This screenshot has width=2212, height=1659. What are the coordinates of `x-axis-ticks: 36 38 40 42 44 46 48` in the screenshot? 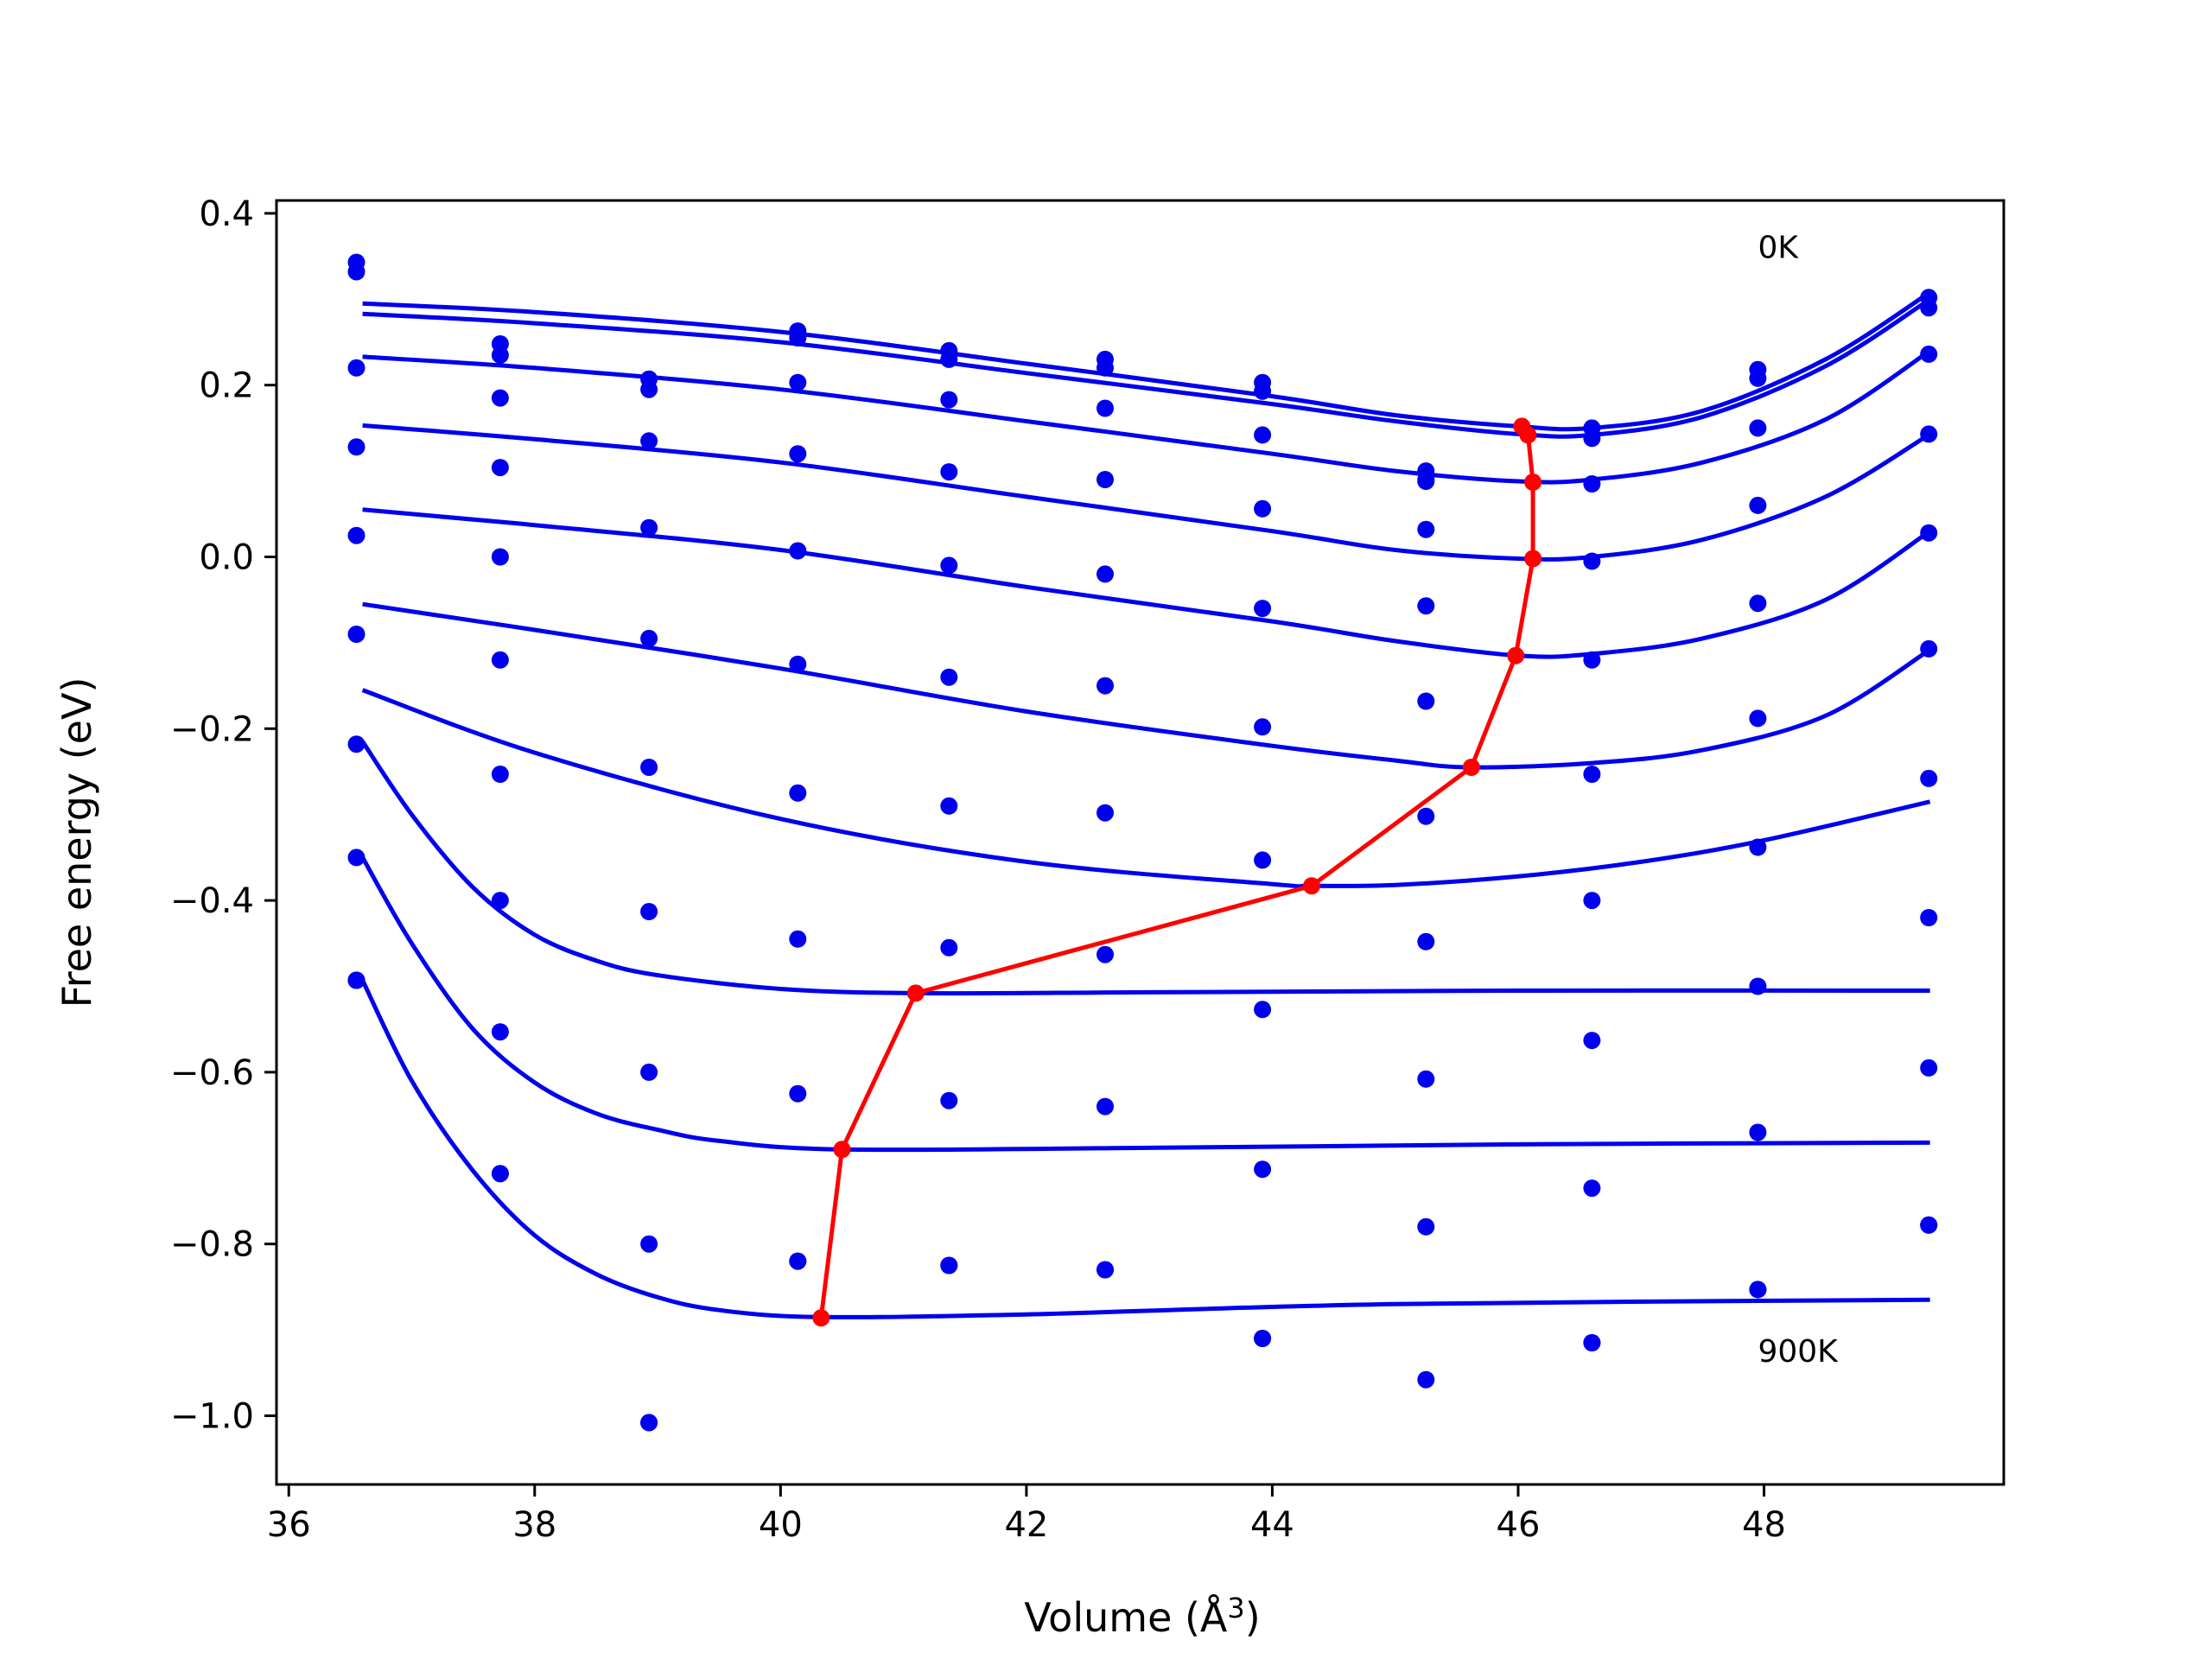 It's located at (1026, 1514).